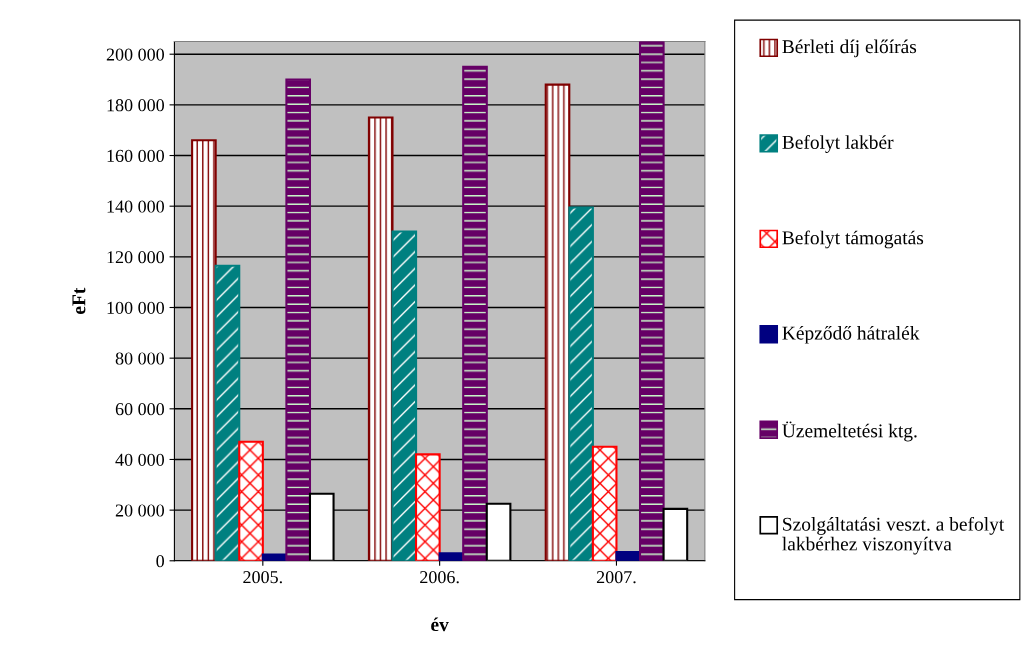  I want to click on x-tick-label: 2005., so click(262, 577).